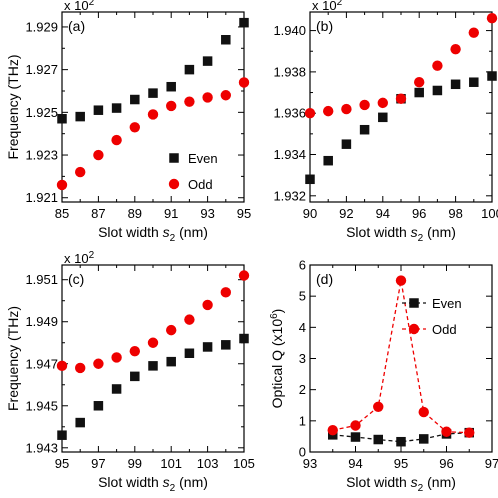 Image resolution: width=498 pixels, height=498 pixels. Describe the element at coordinates (274, 316) in the screenshot. I see `y-axis-title-exponent: 6` at that location.